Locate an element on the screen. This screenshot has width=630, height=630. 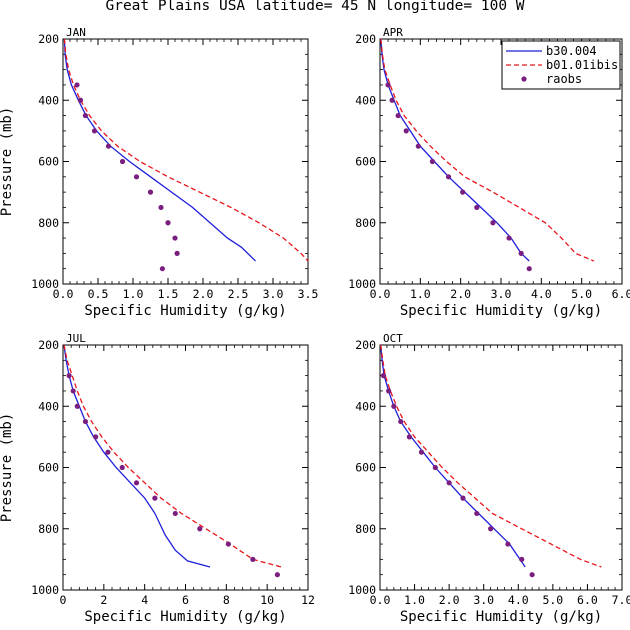
x-tick-label: 8 is located at coordinates (226, 600).